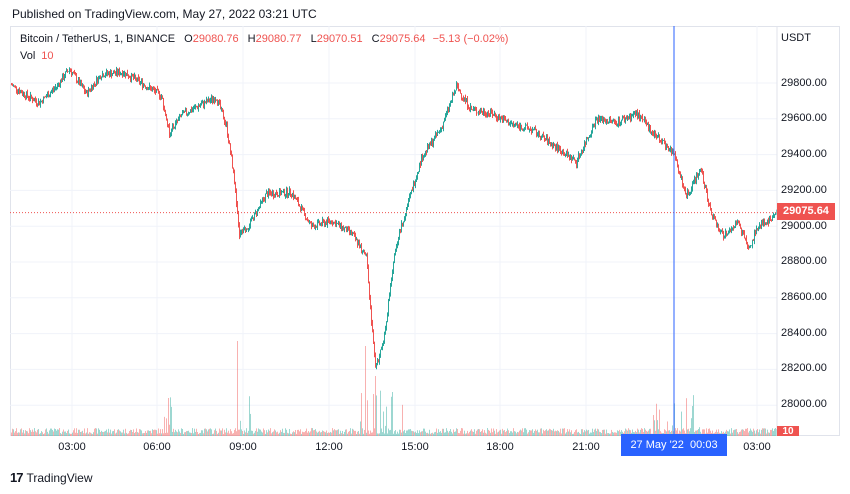 This screenshot has height=494, width=850. Describe the element at coordinates (51, 477) in the screenshot. I see `footer-brand: 17 TradingView` at that location.